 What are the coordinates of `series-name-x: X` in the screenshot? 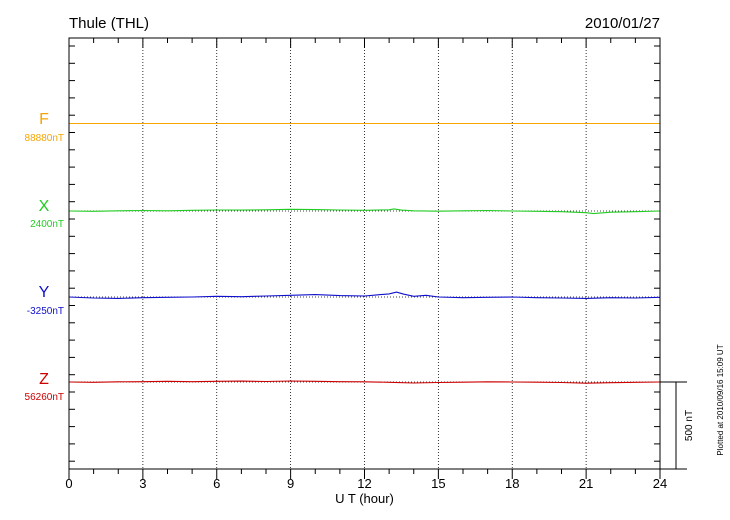 It's located at (44, 206).